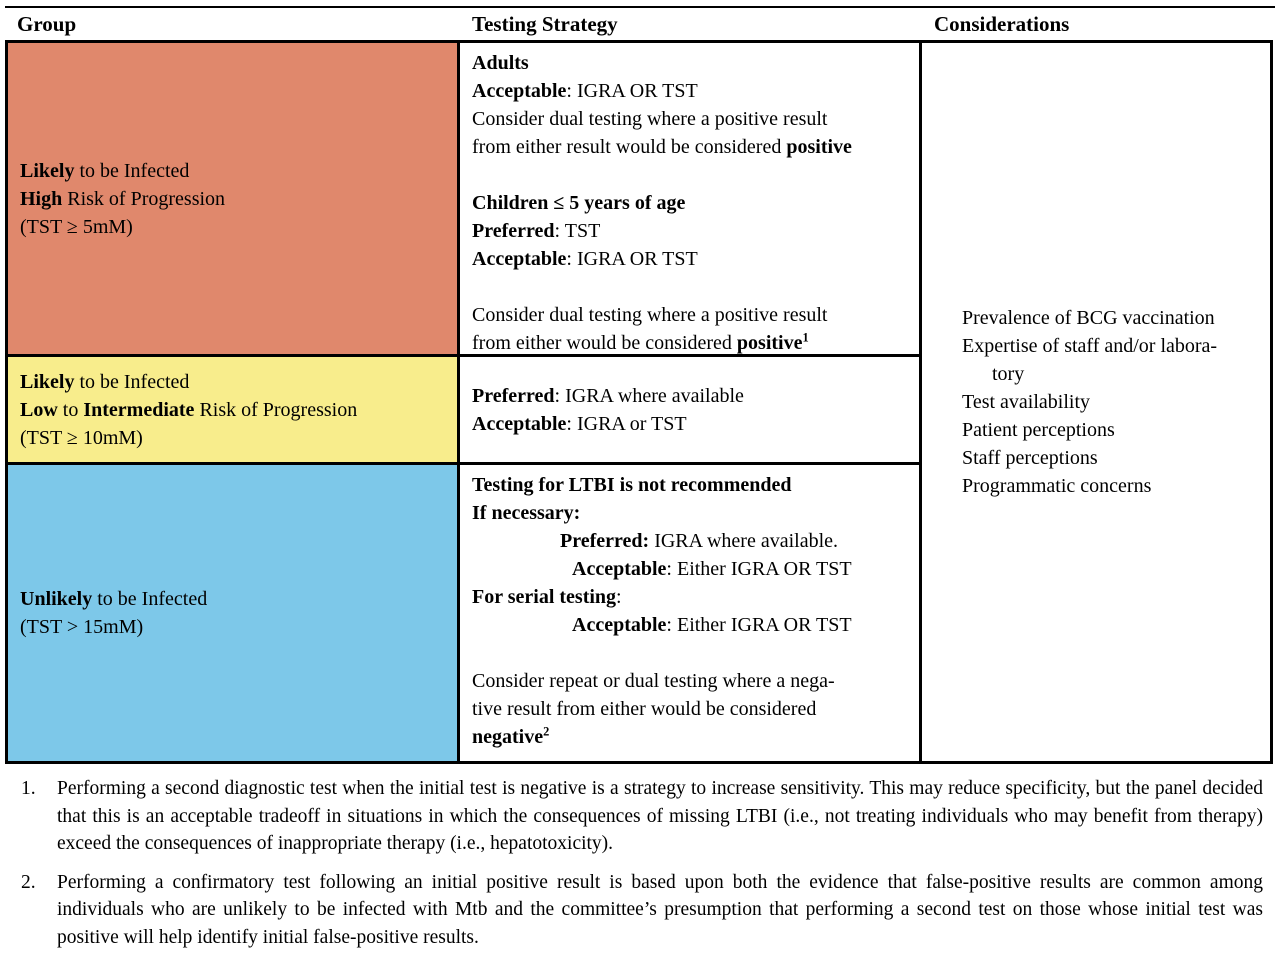 This screenshot has width=1280, height=970. I want to click on text-line: negative2, so click(690, 737).